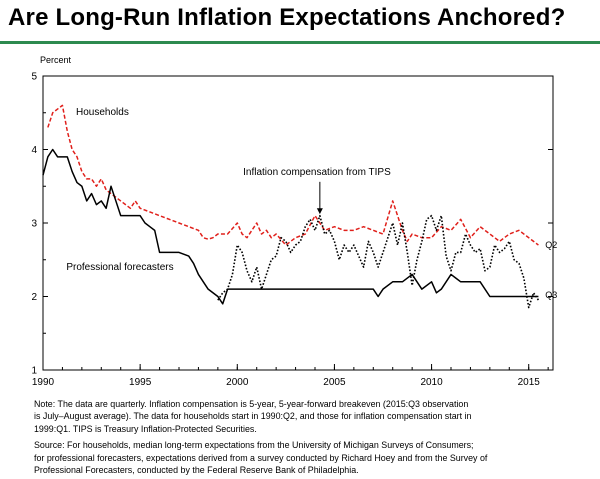 This screenshot has height=479, width=600. I want to click on tips-label: Inflation compensation from TIPS, so click(317, 172).